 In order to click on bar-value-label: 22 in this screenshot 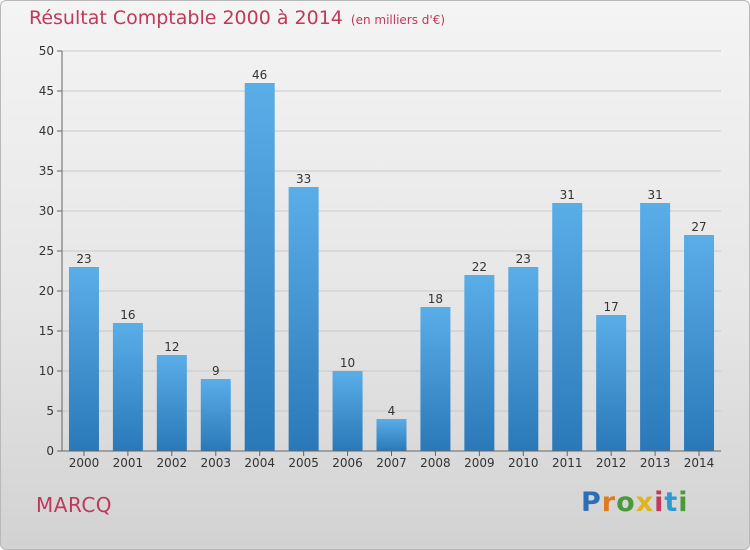, I will do `click(479, 267)`.